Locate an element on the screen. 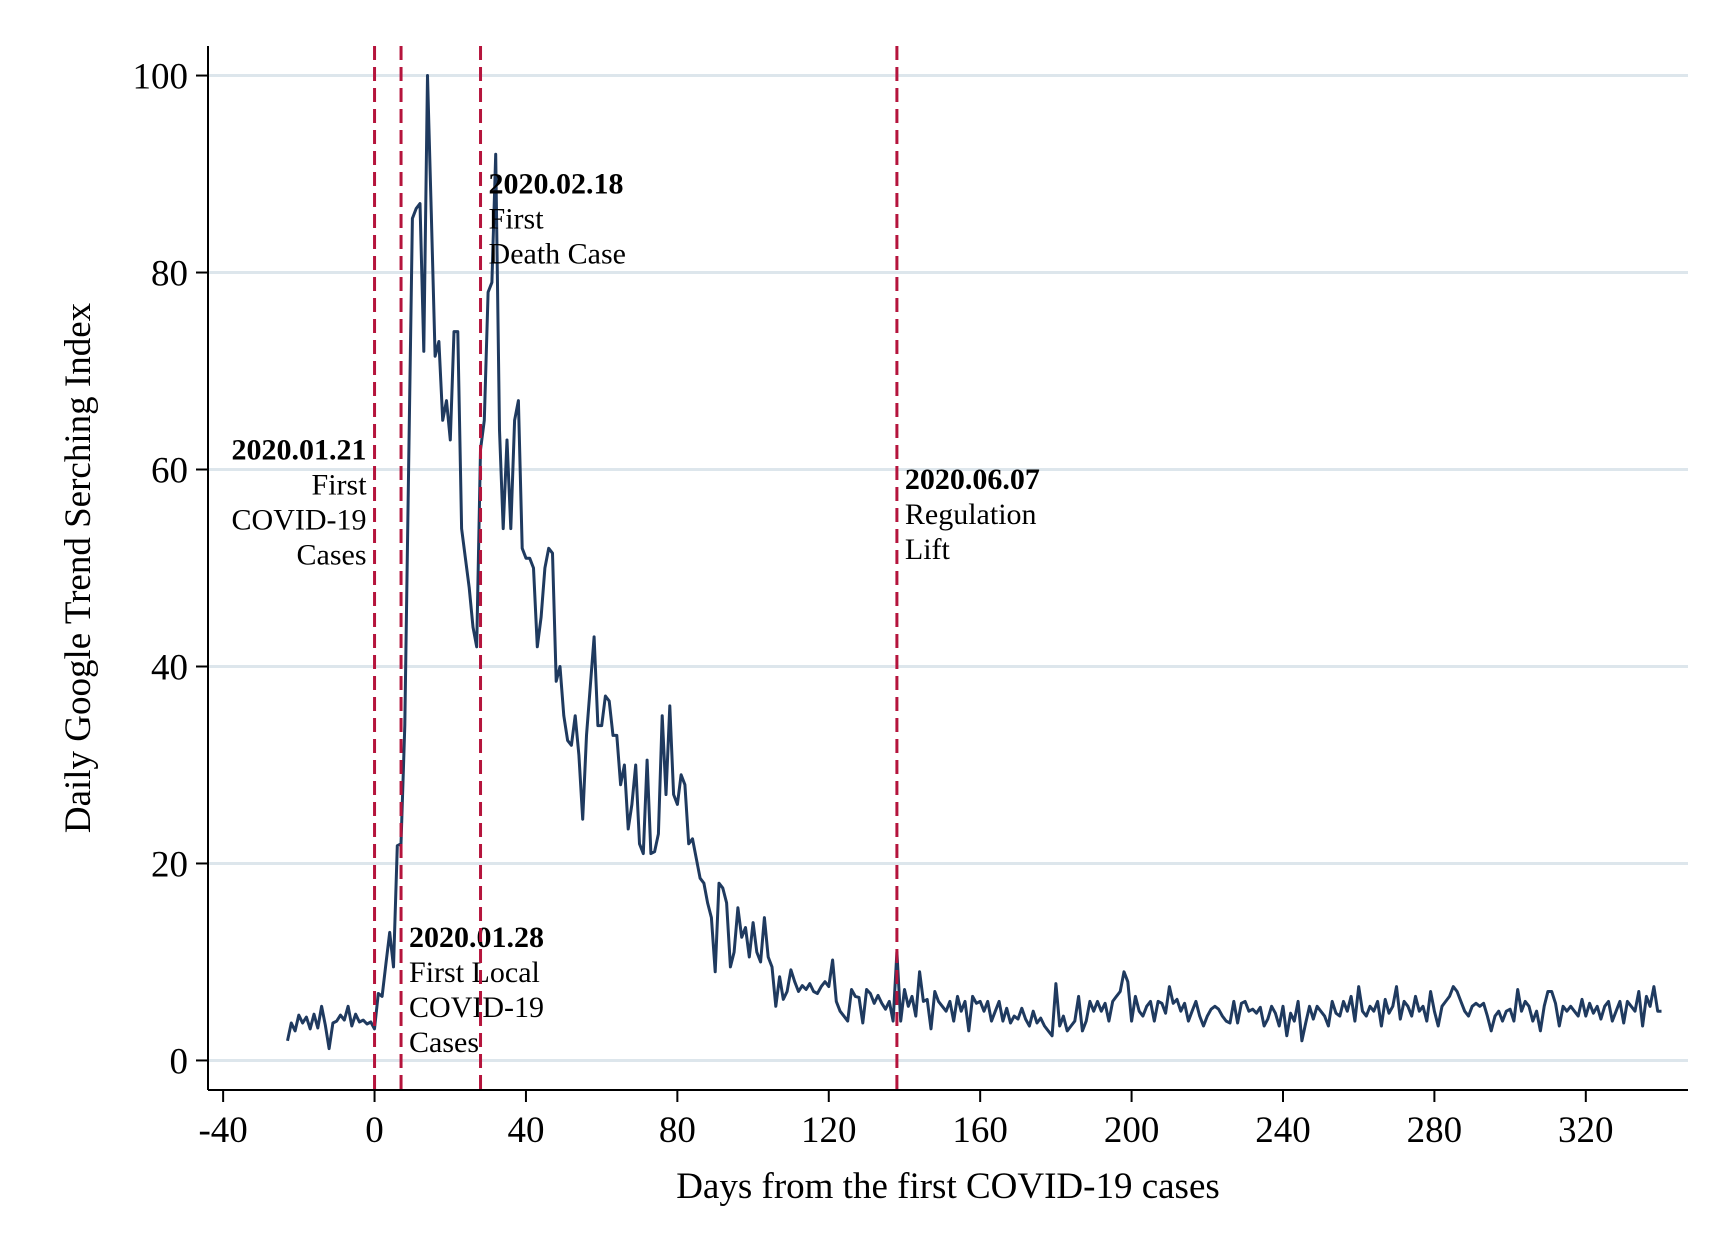 Image resolution: width=1732 pixels, height=1260 pixels. x-tick-label: 280 is located at coordinates (1435, 1130).